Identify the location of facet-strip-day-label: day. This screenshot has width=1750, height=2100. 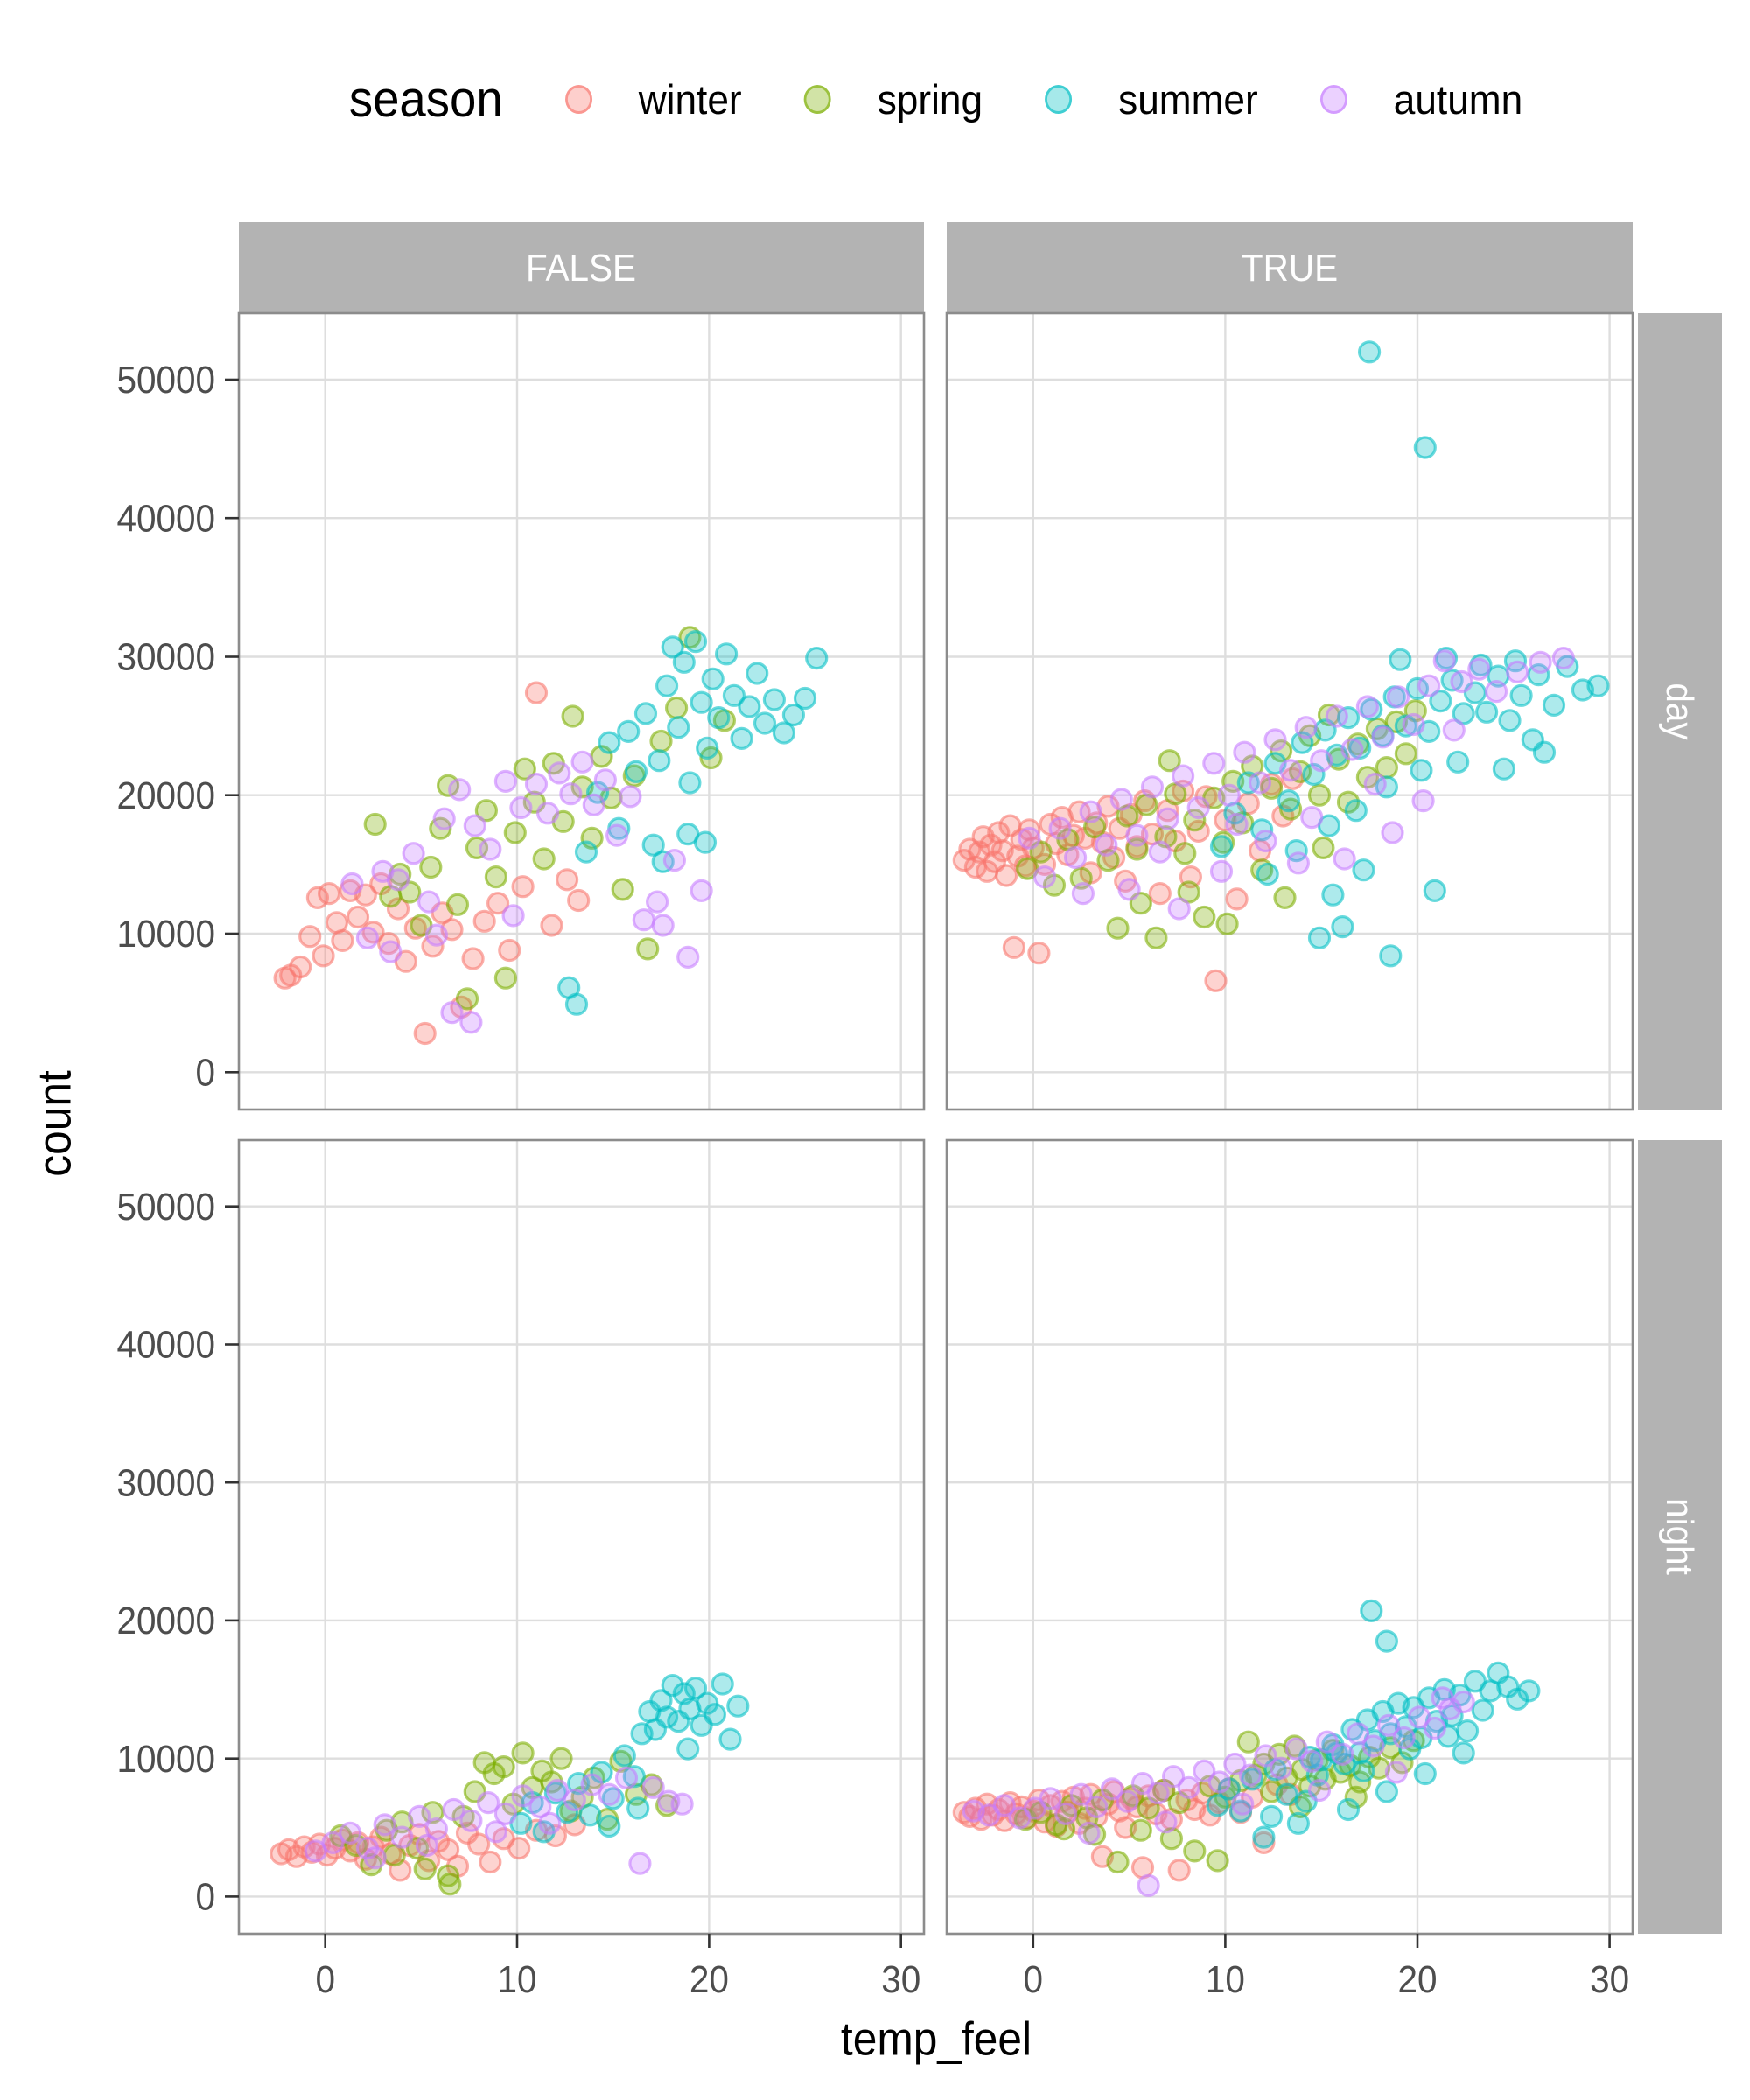
(1680, 711).